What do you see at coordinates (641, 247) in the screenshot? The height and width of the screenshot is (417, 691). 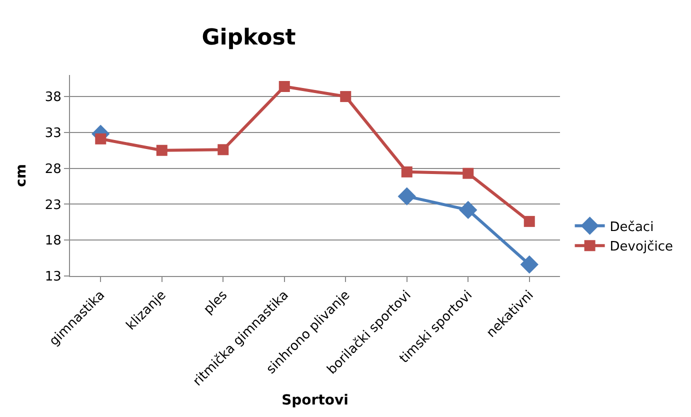 I see `legend-label: Devojčice` at bounding box center [641, 247].